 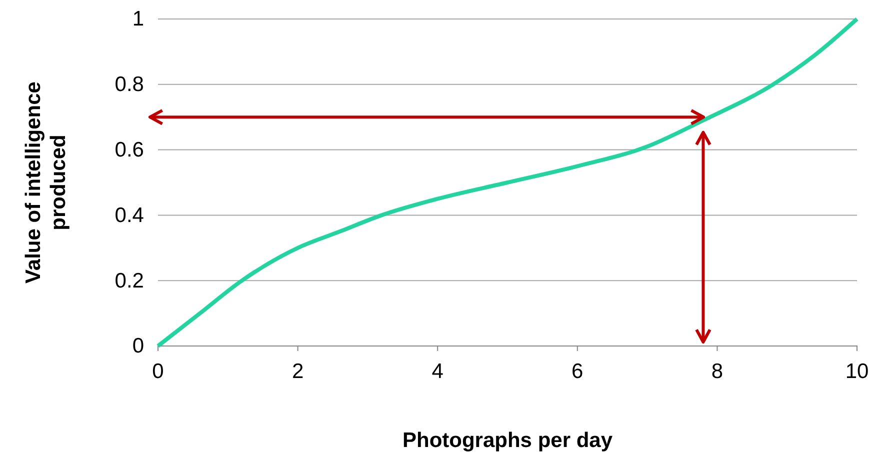 I want to click on y-axis-title: Value of intelligence produced, so click(x=46, y=183).